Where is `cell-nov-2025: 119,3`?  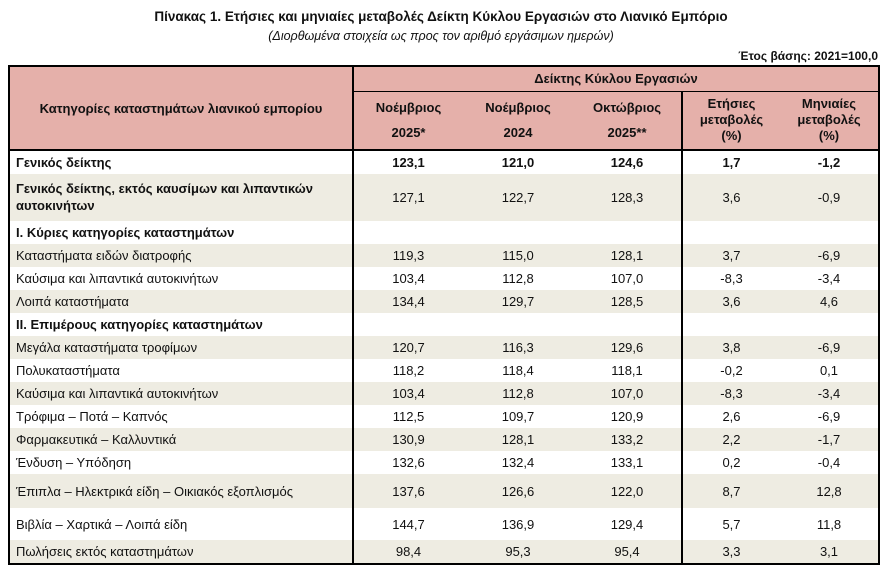
cell-nov-2025: 119,3 is located at coordinates (408, 255).